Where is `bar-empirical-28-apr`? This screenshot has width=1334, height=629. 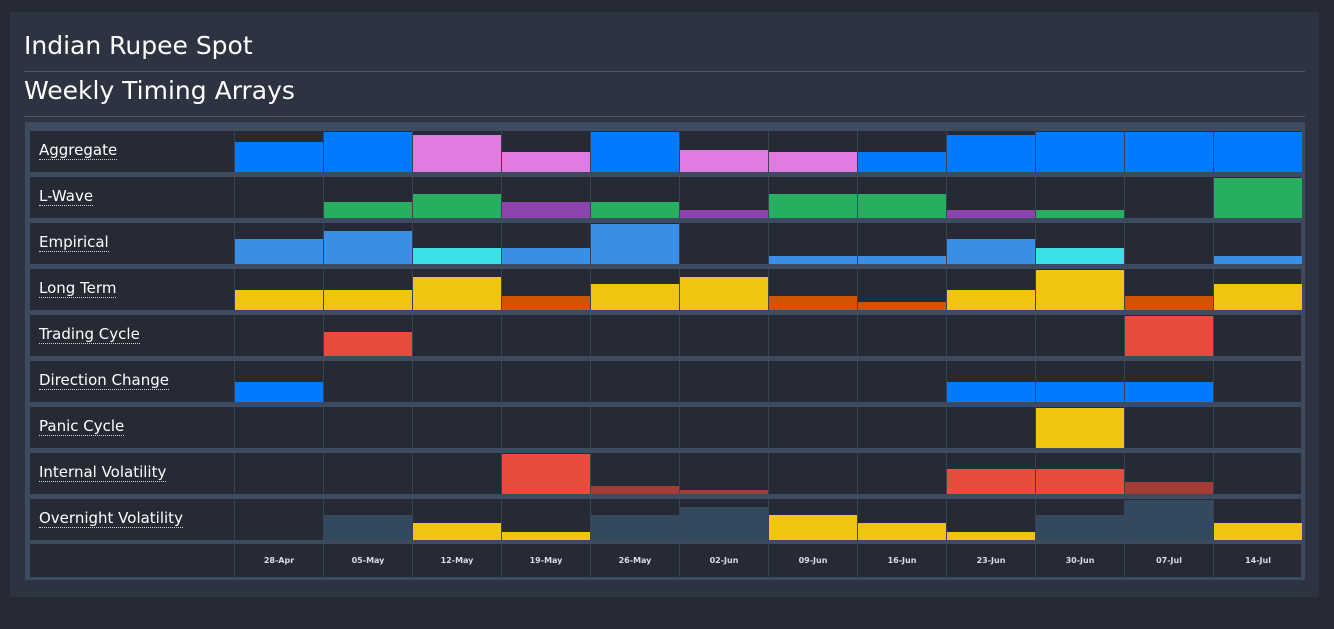
bar-empirical-28-apr is located at coordinates (279, 251).